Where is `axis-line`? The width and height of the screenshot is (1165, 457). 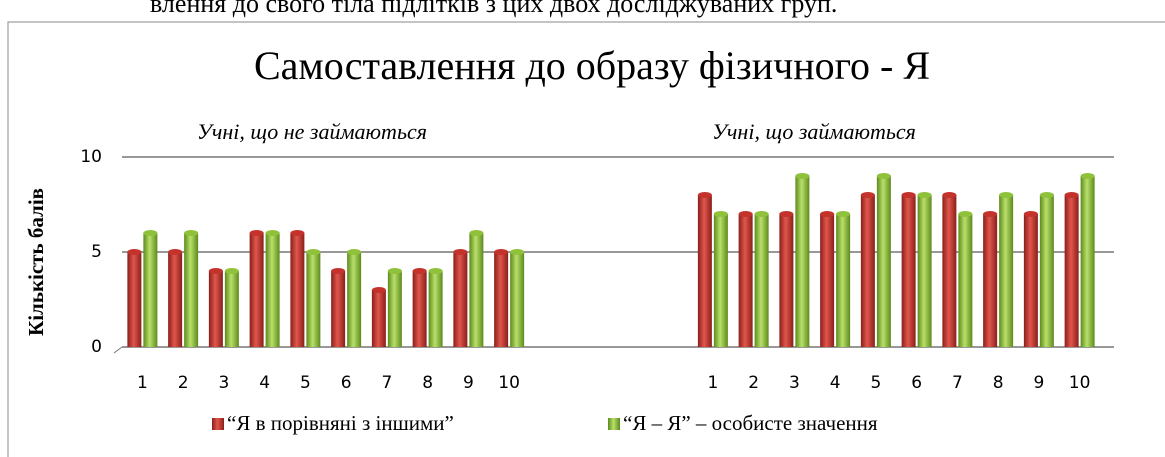
axis-line is located at coordinates (118, 350).